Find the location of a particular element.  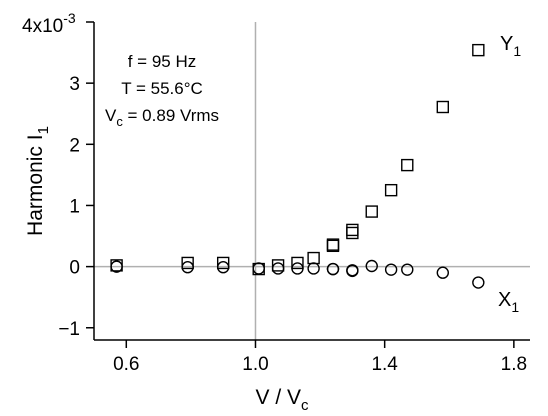

annotation-temperature: T = 55.6°C is located at coordinates (162, 88).